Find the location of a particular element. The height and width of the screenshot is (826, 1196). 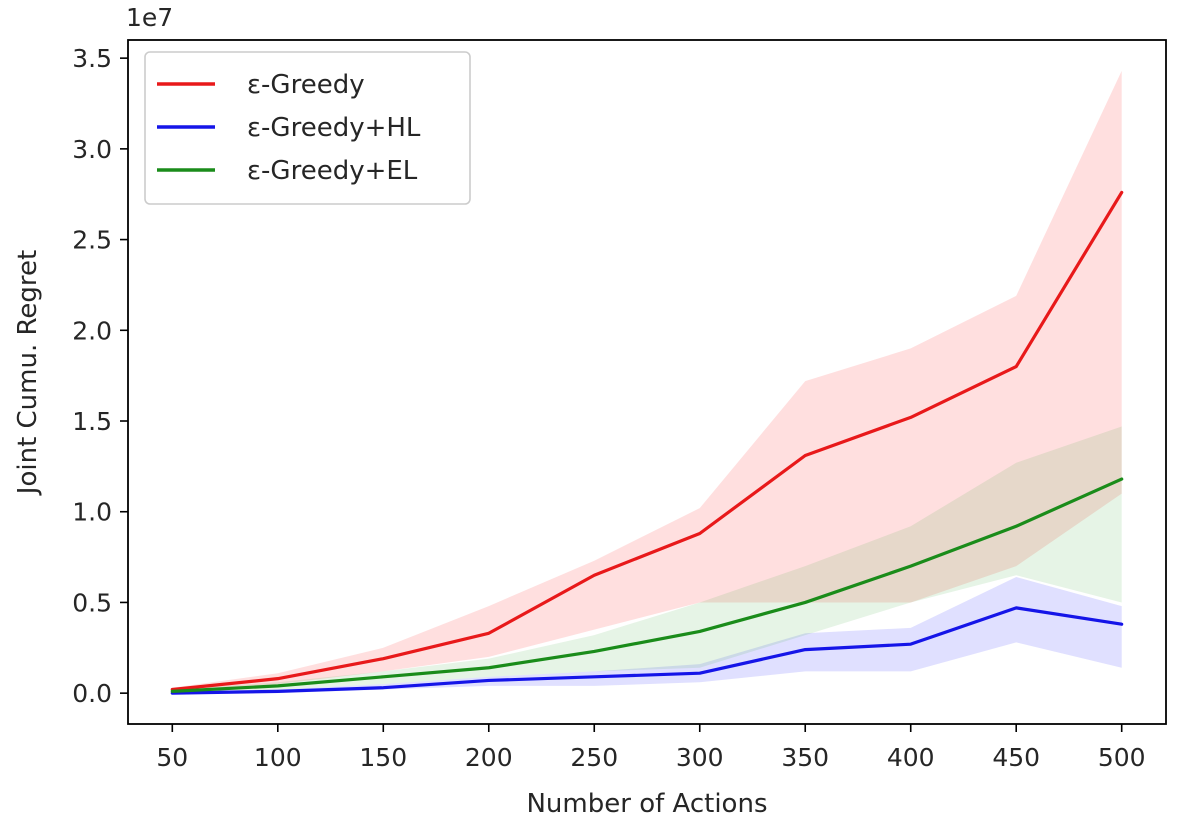

legend-label-1: ε-Greedy is located at coordinates (306, 85).